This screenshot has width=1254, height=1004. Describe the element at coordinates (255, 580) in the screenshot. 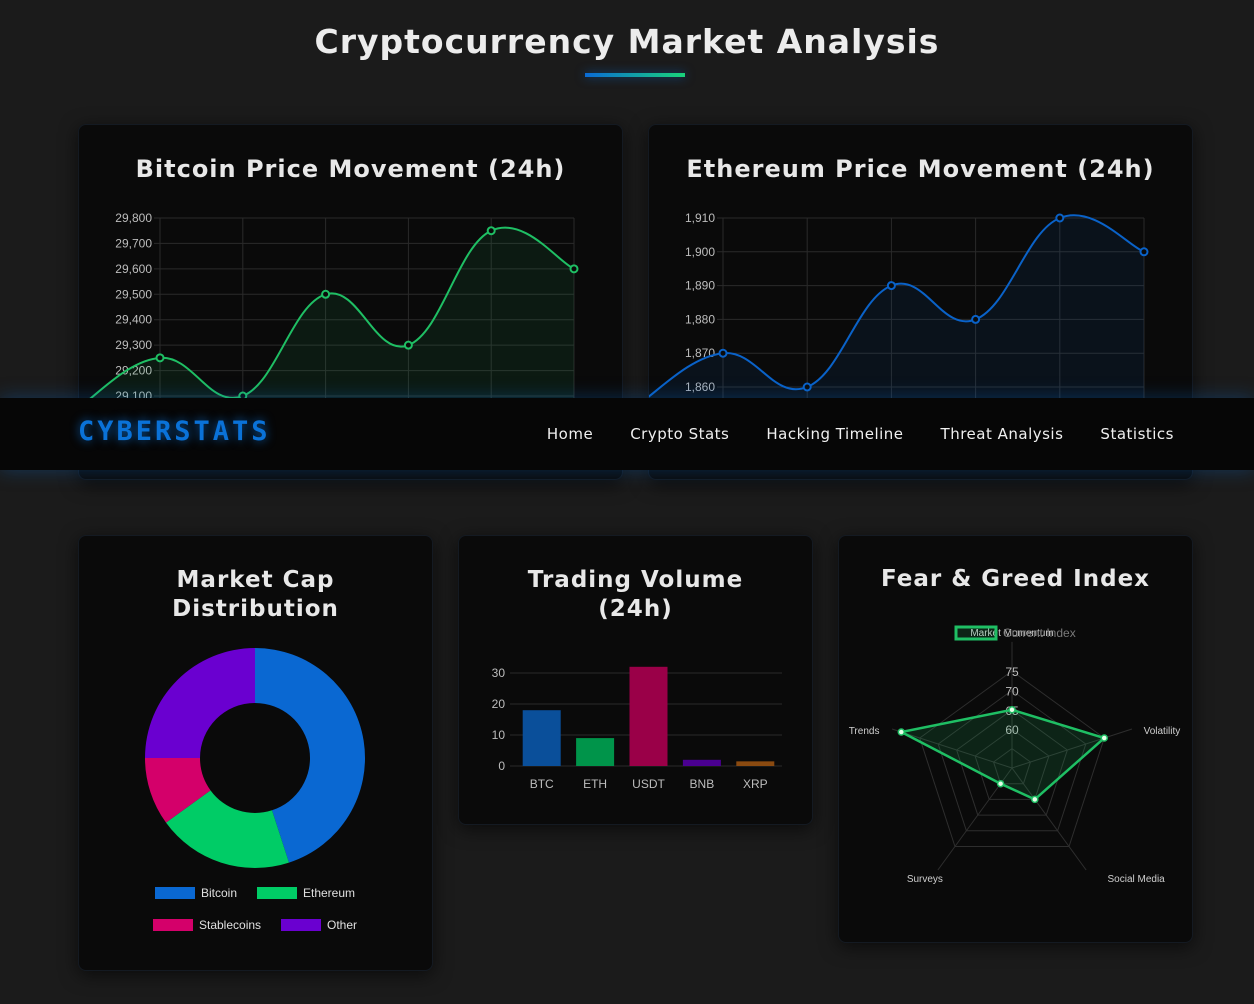

I see `marketcap-title-line1: Market Cap` at that location.